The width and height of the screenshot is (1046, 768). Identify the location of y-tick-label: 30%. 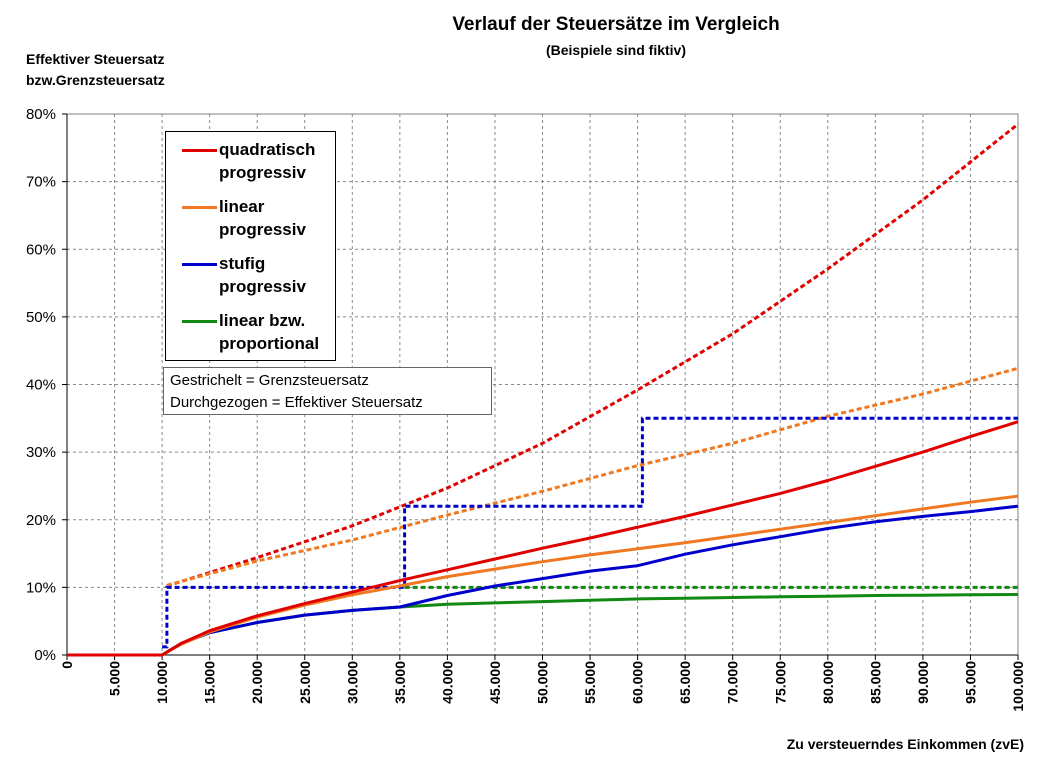
(41, 452).